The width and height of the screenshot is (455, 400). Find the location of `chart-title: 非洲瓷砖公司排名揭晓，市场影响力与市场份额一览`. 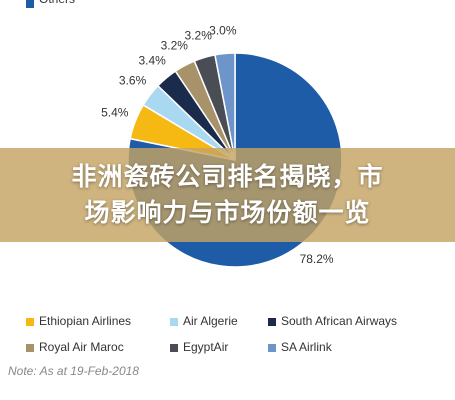

chart-title: 非洲瓷砖公司排名揭晓，市场影响力与市场份额一览 is located at coordinates (227, 194).